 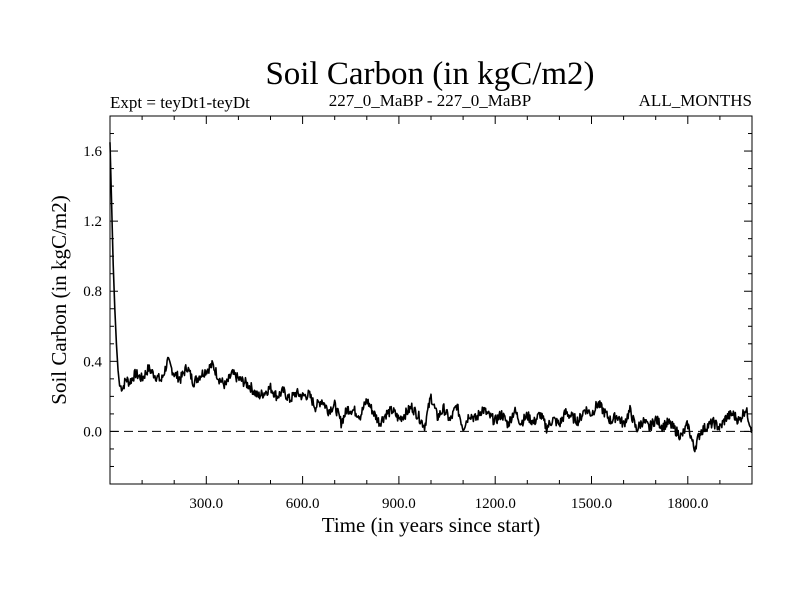 I want to click on period-label: 227_0_MaBP - 227_0_MaBP, so click(x=430, y=100).